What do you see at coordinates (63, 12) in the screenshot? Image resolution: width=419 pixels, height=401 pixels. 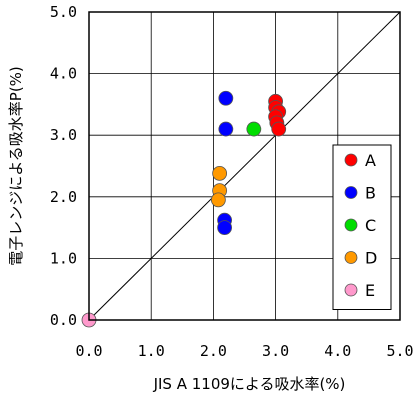 I see `y-tick-label: 5.0` at bounding box center [63, 12].